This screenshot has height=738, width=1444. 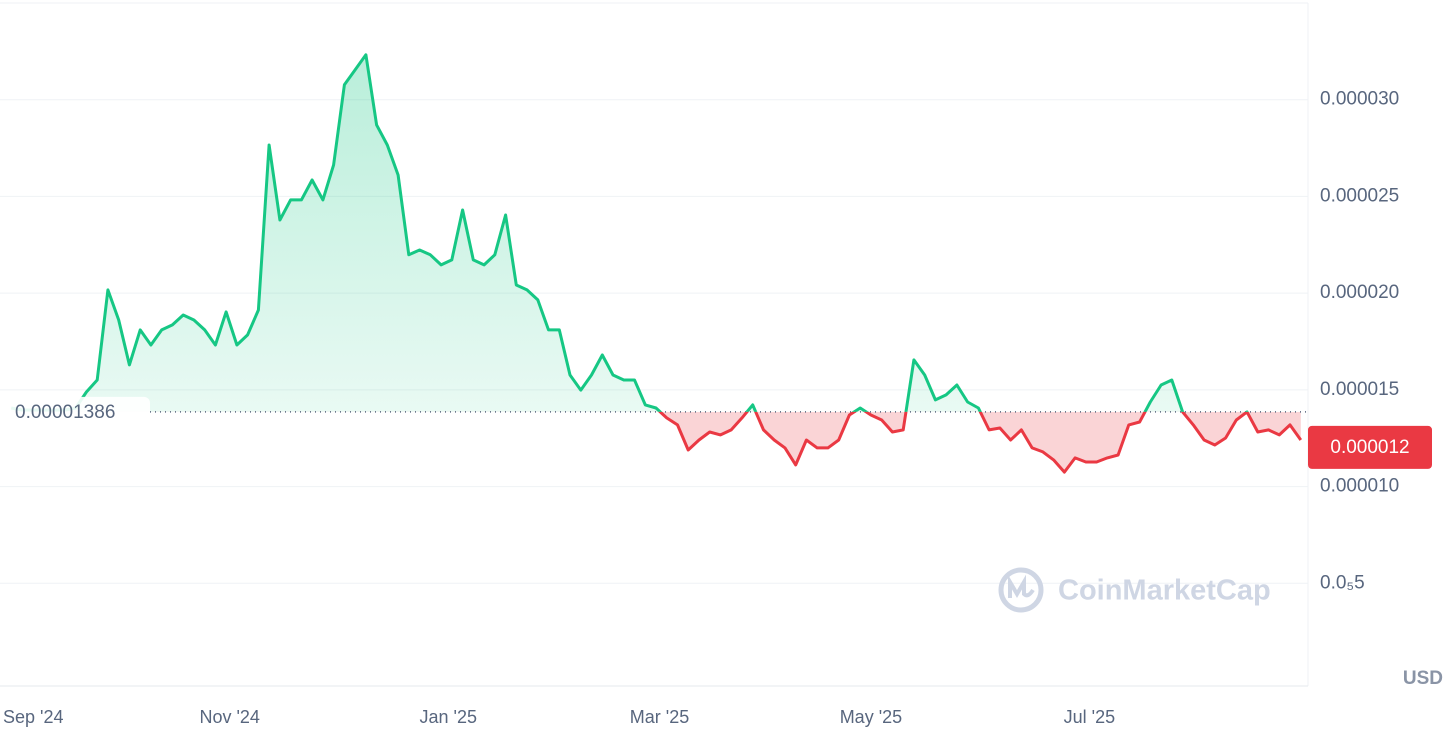 I want to click on x-tick-label: Mar '25, so click(x=659, y=717).